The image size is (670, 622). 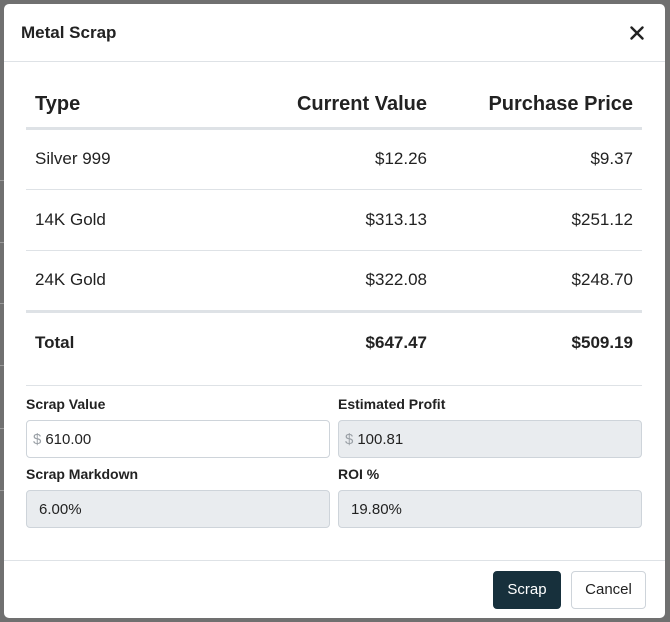 I want to click on modal-footer: Scrap Cancel, so click(x=334, y=589).